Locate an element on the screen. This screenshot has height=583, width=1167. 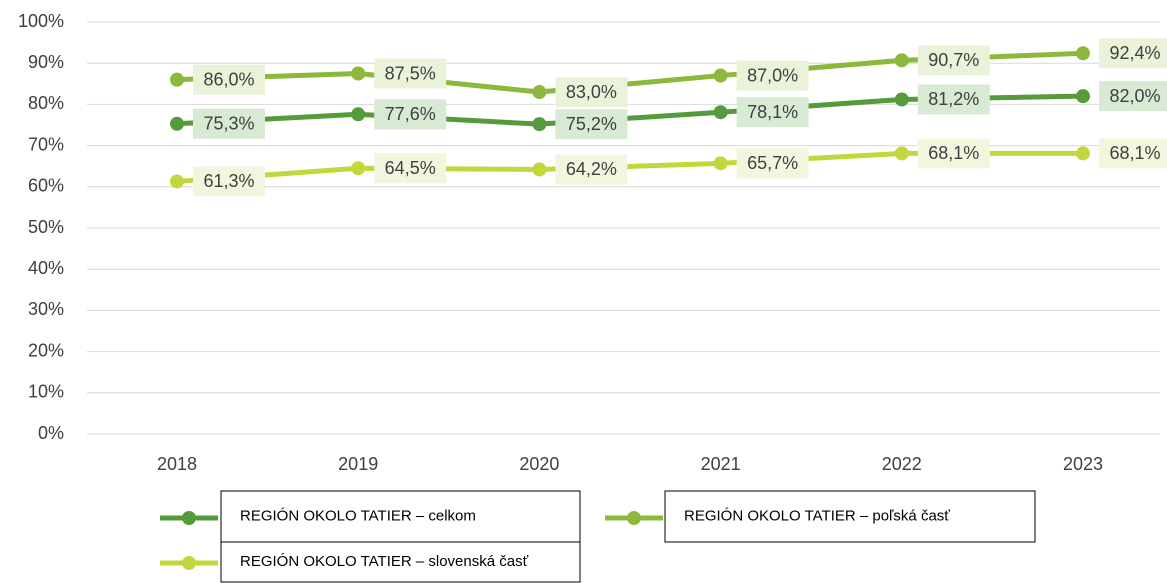
data-label: 65,7% is located at coordinates (772, 163).